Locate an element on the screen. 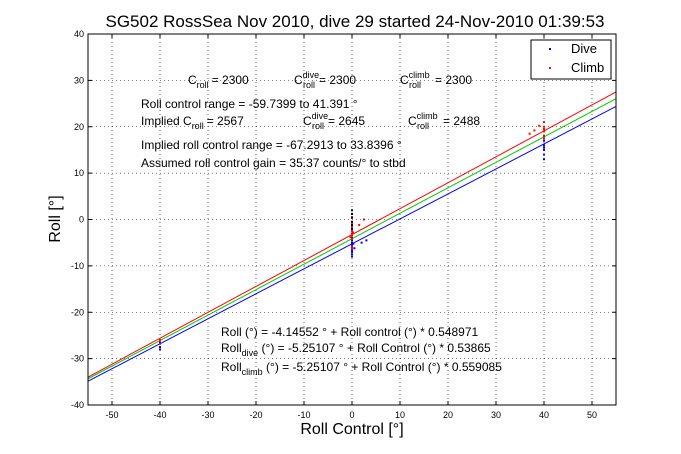 Image resolution: width=681 pixels, height=454 pixels. legend-box is located at coordinates (571, 59).